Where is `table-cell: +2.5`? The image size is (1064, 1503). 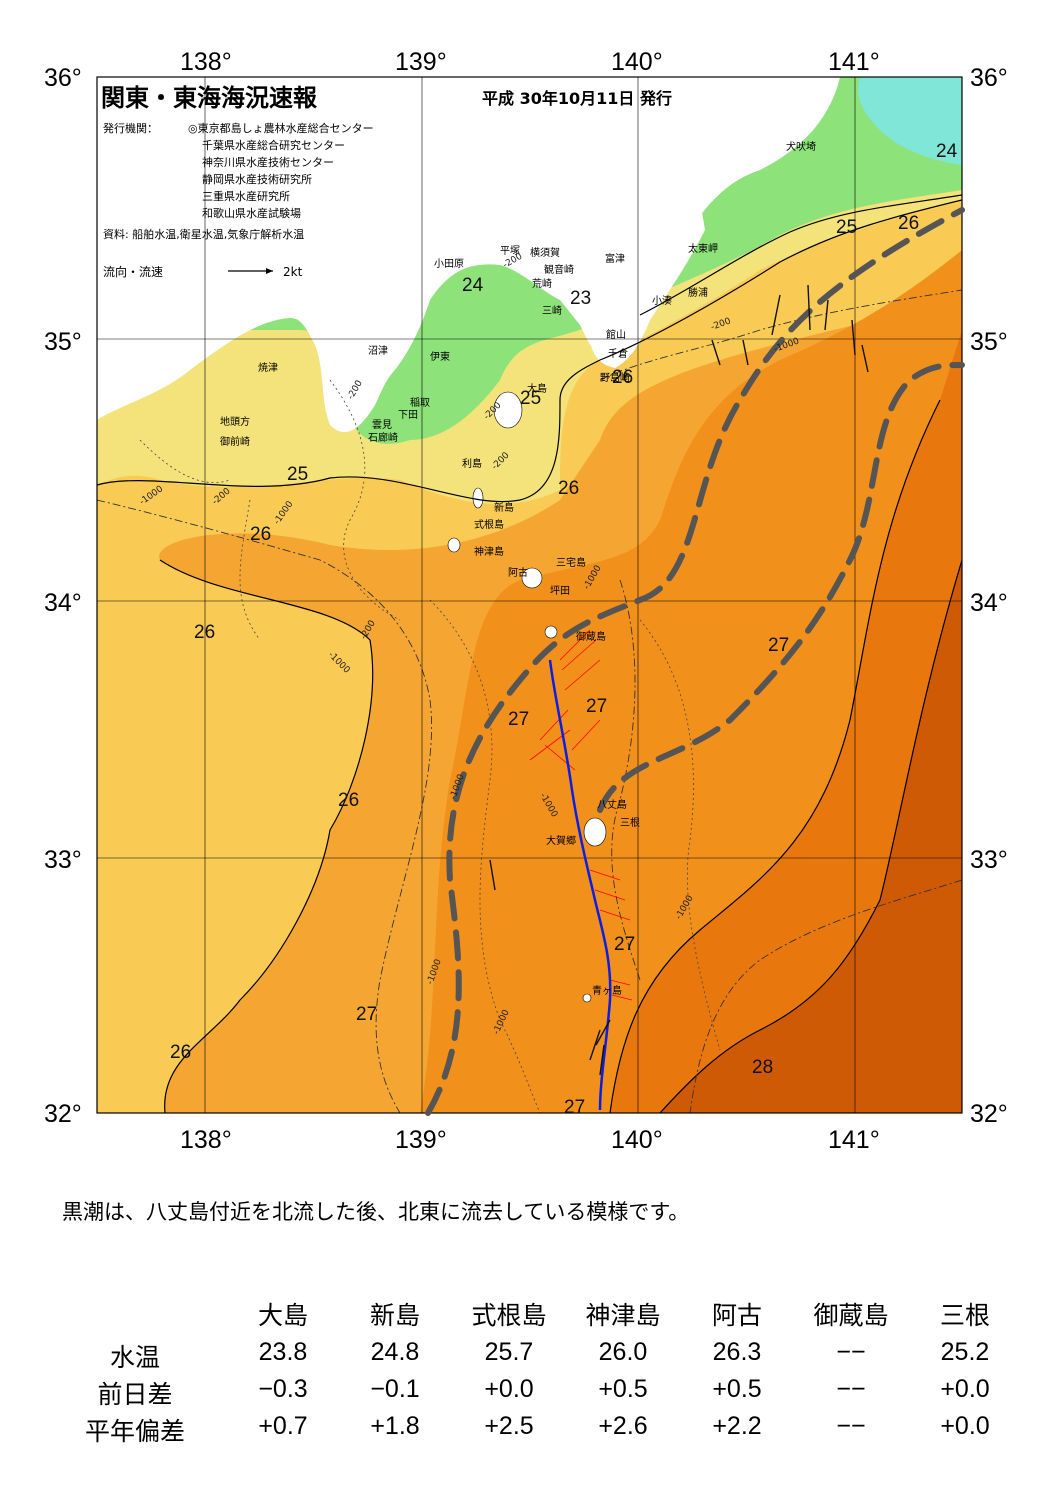 table-cell: +2.5 is located at coordinates (509, 1426).